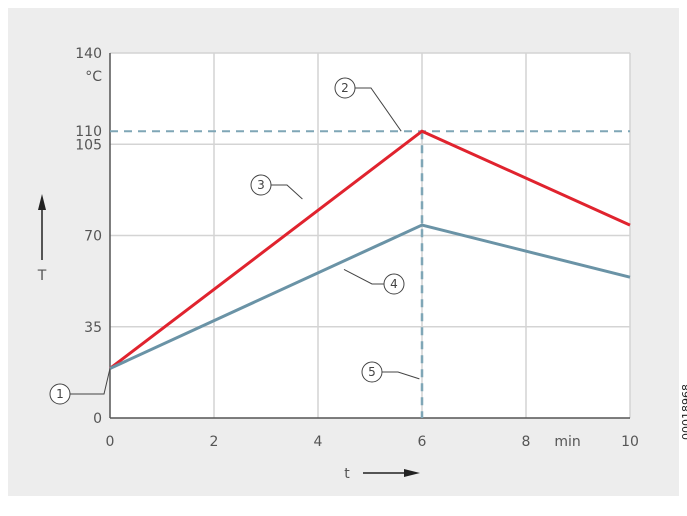  Describe the element at coordinates (412, 473) in the screenshot. I see `x-axis-arrow-head` at that location.